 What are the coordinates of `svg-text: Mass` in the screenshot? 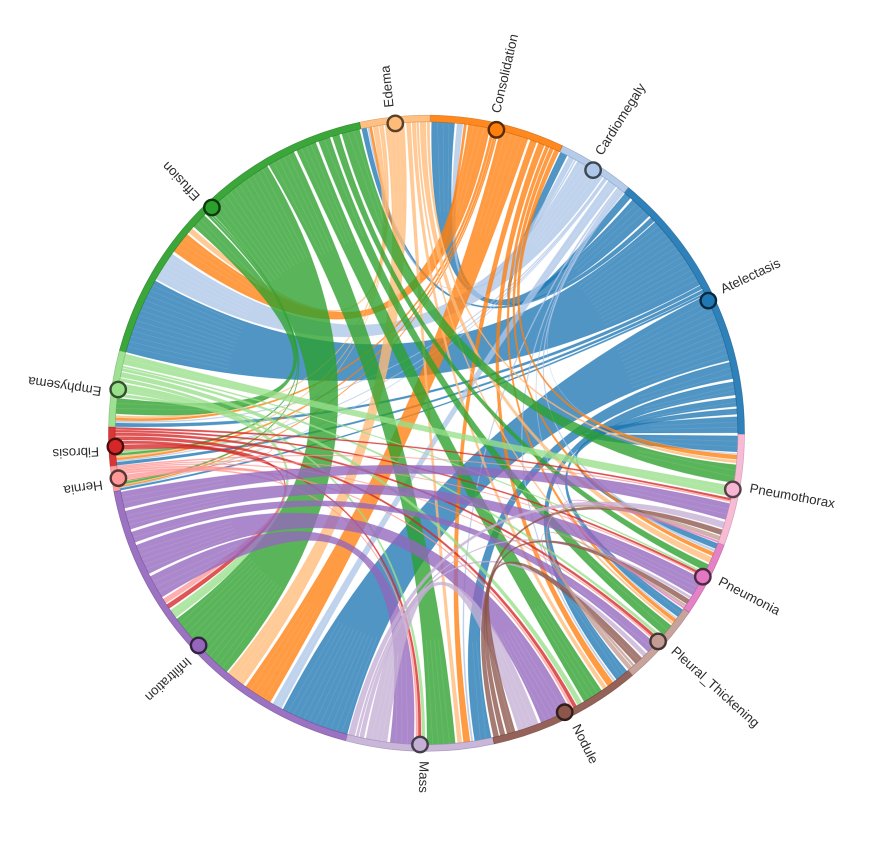 It's located at (424, 777).